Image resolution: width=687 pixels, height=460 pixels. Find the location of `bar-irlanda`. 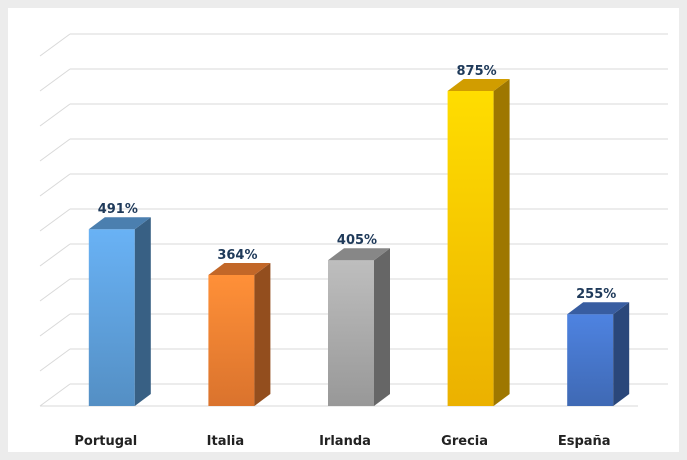

bar-irlanda is located at coordinates (359, 327).